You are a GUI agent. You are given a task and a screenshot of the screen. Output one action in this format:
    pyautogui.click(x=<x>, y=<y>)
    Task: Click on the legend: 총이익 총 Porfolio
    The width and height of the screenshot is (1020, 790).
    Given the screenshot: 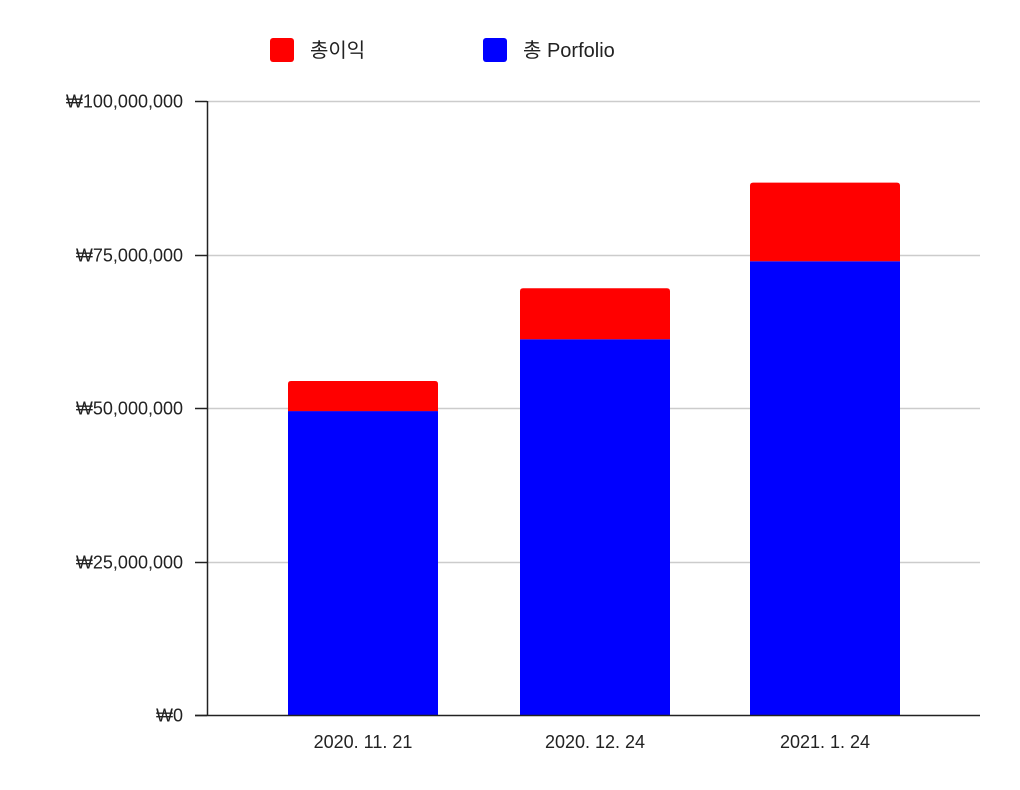 What is the action you would take?
    pyautogui.click(x=442, y=50)
    